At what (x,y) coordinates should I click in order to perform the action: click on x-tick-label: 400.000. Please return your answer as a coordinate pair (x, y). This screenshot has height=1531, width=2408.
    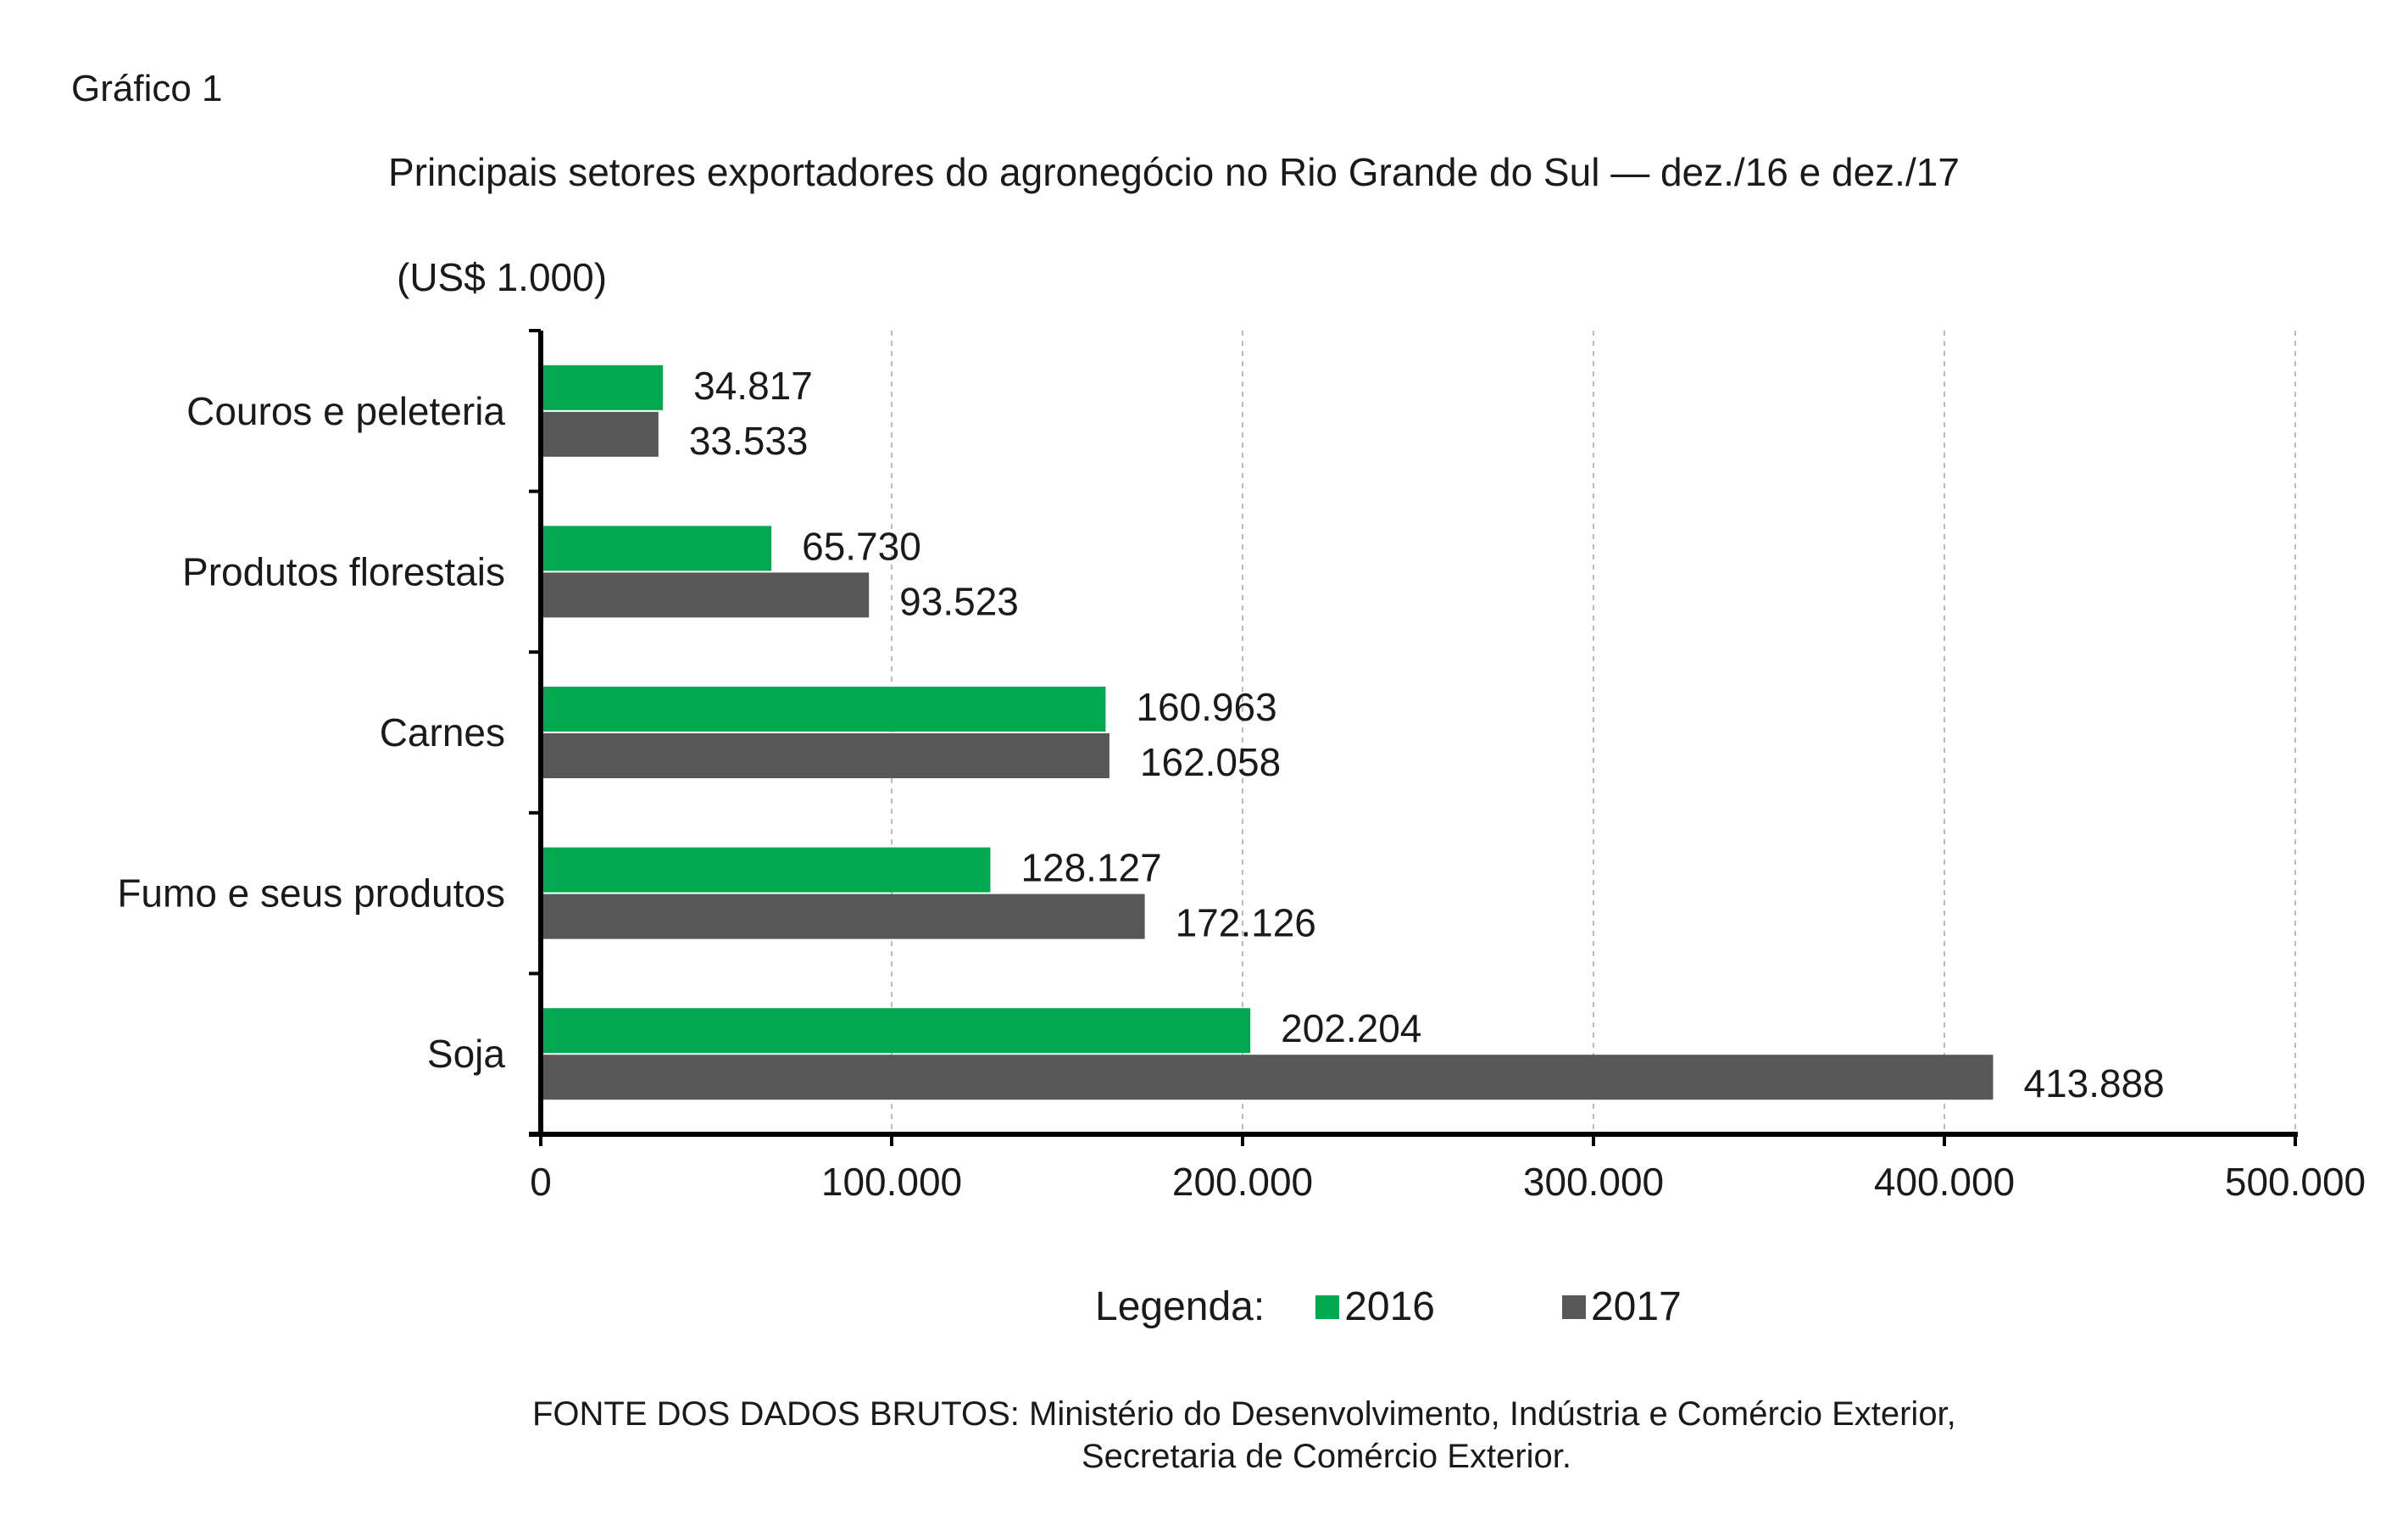
    Looking at the image, I should click on (1945, 1182).